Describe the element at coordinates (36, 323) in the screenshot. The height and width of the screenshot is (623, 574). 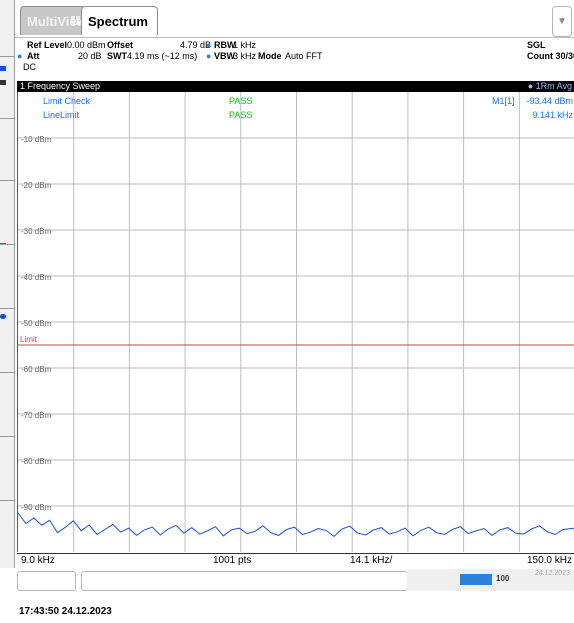
I see `y-tick-label: -50 dBm` at that location.